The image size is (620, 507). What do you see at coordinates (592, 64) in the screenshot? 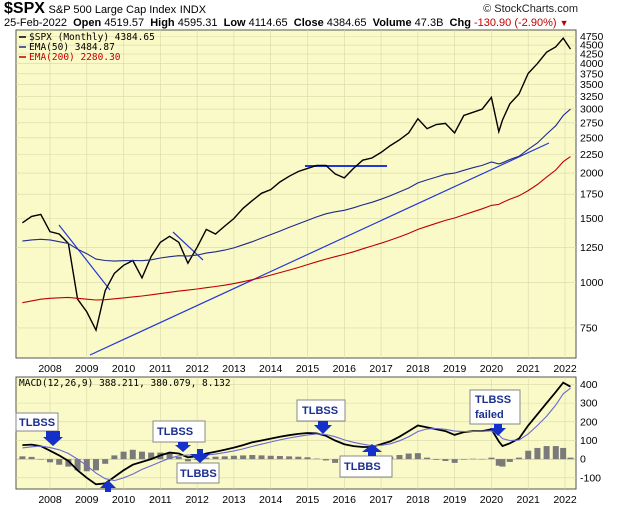
I see `price-y-tick-label: 4000` at bounding box center [592, 64].